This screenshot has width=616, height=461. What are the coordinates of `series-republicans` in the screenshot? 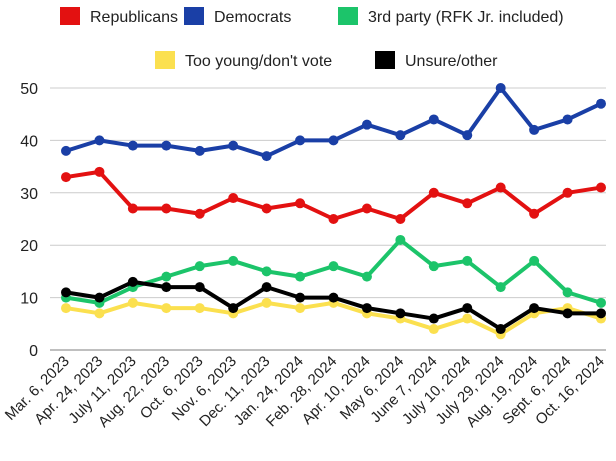 It's located at (333, 195).